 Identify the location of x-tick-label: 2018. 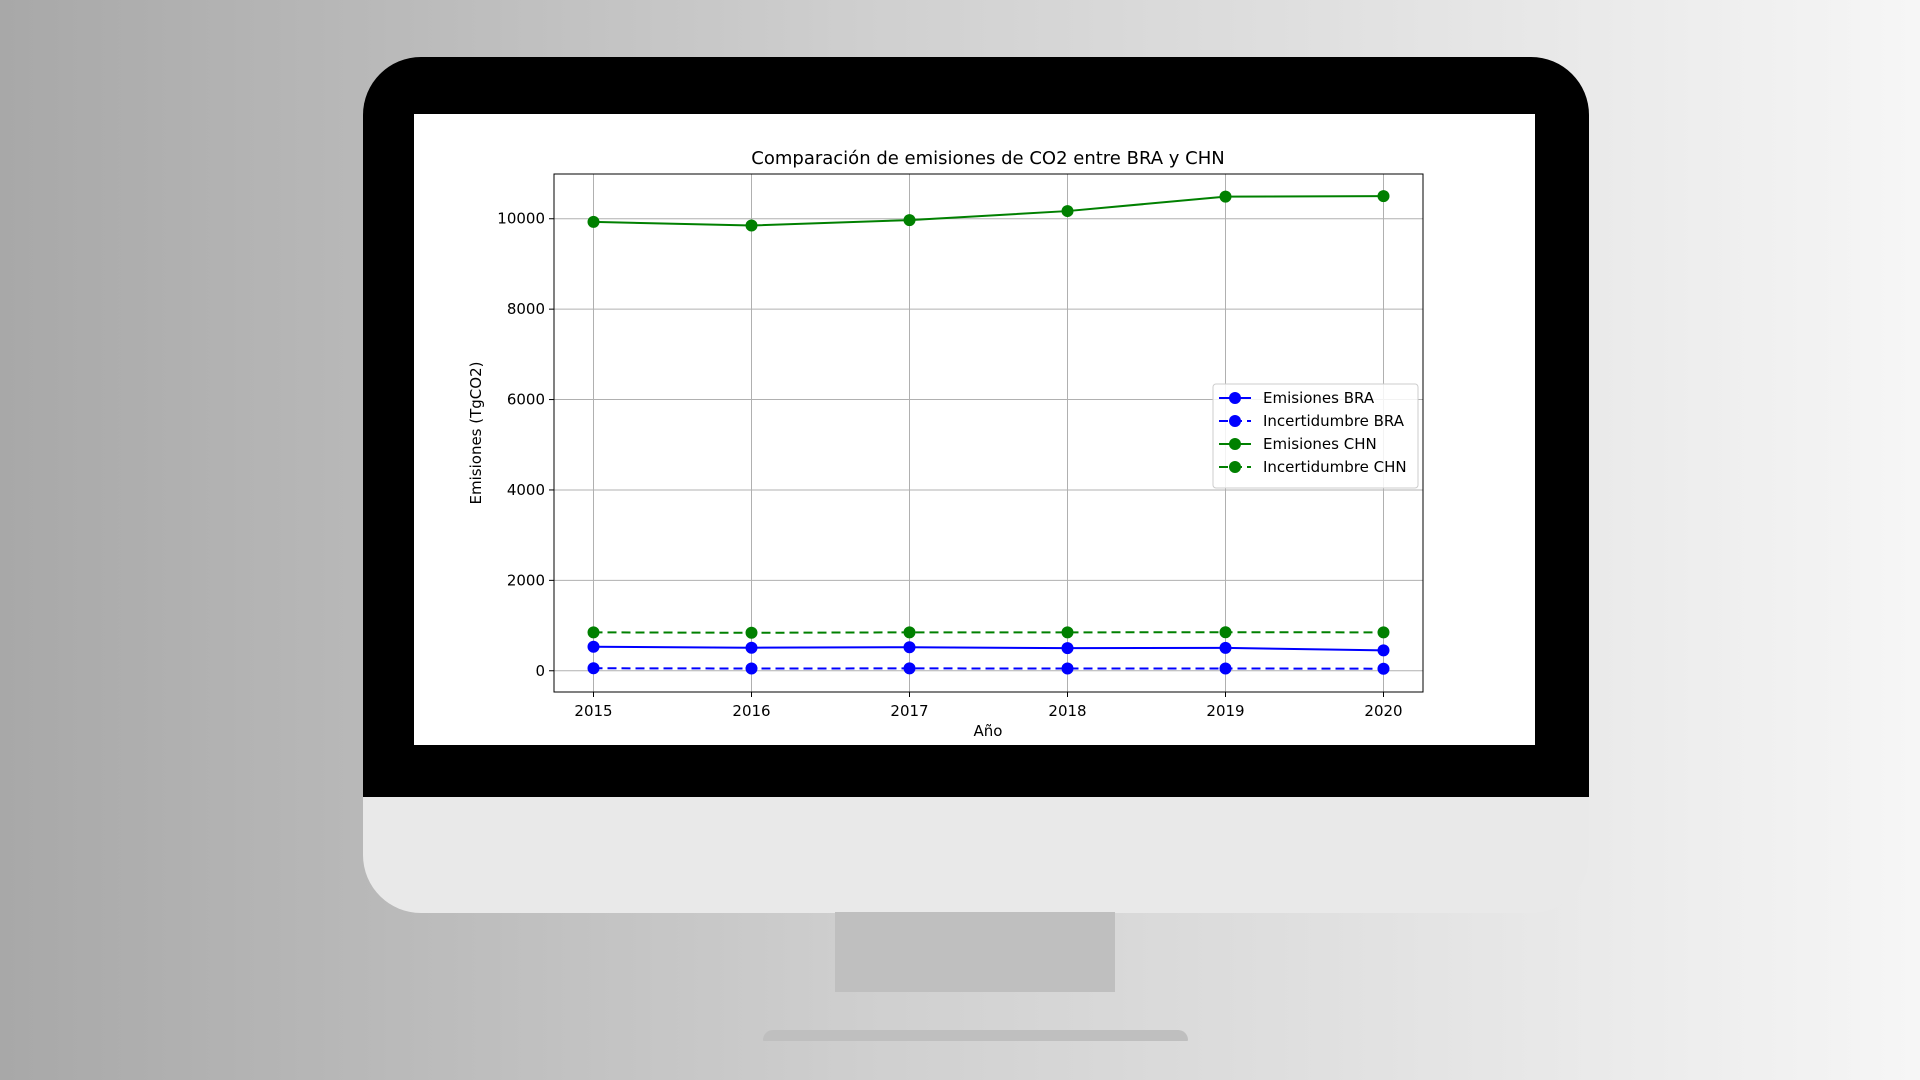
(1067, 711).